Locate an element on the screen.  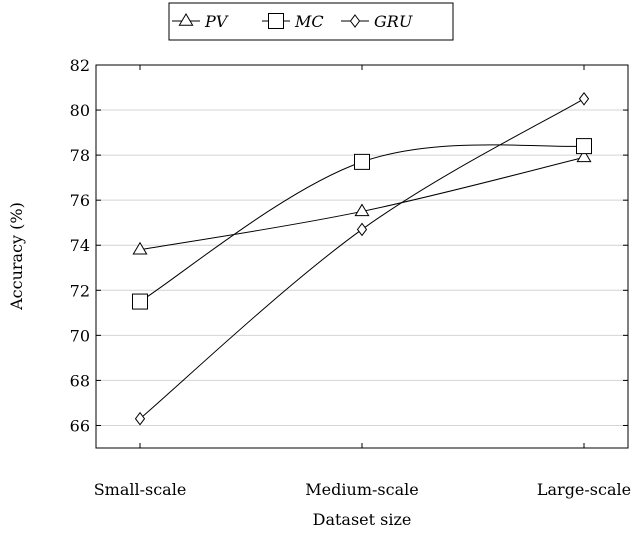
legend-label-mc: MC is located at coordinates (309, 21).